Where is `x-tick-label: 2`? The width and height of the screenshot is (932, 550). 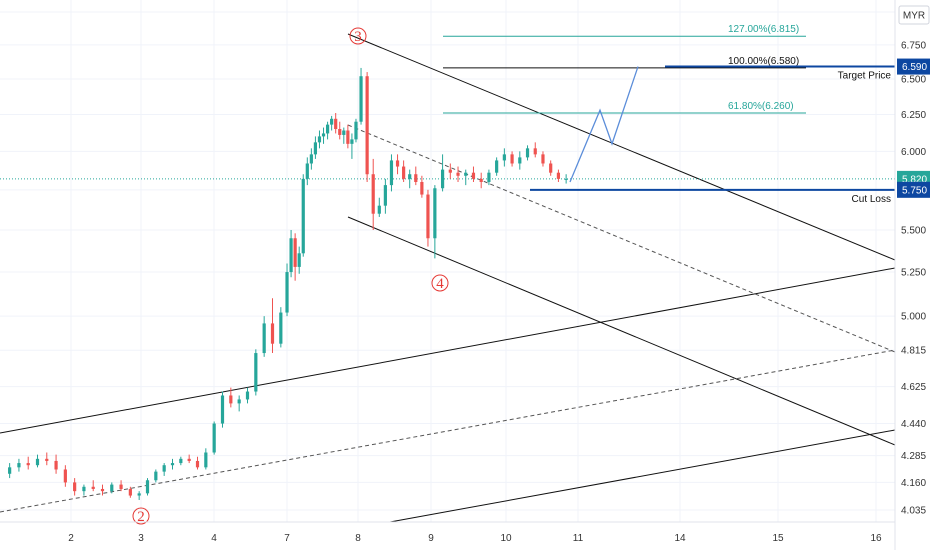 x-tick-label: 2 is located at coordinates (71, 538).